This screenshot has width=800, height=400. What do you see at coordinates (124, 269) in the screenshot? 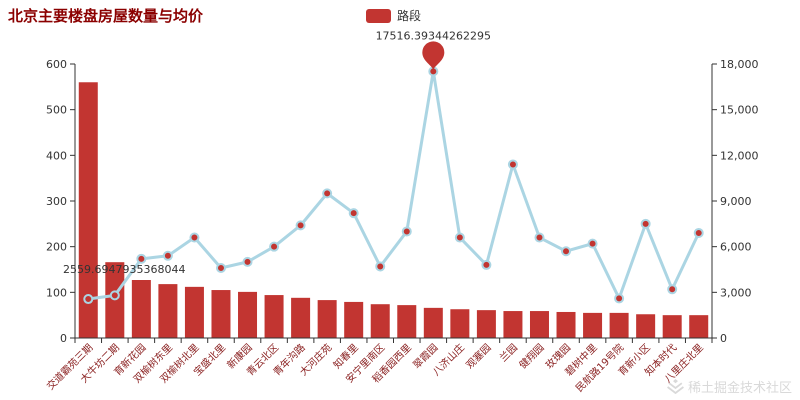
I see `data-label: 2559.6947935368044` at bounding box center [124, 269].